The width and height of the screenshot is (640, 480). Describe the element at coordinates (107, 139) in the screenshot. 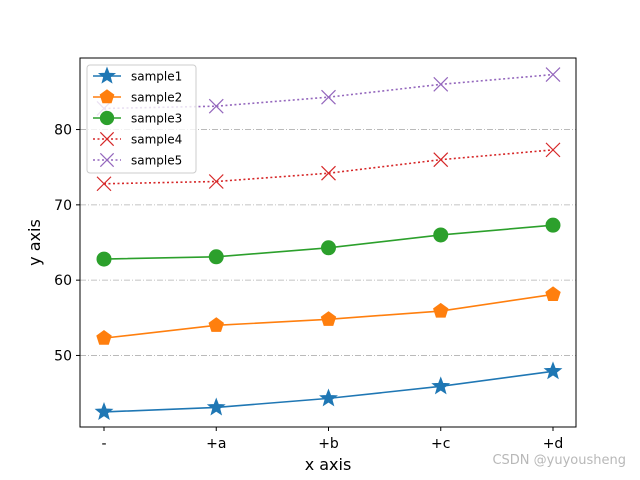

I see `legend-marker-sample4` at that location.